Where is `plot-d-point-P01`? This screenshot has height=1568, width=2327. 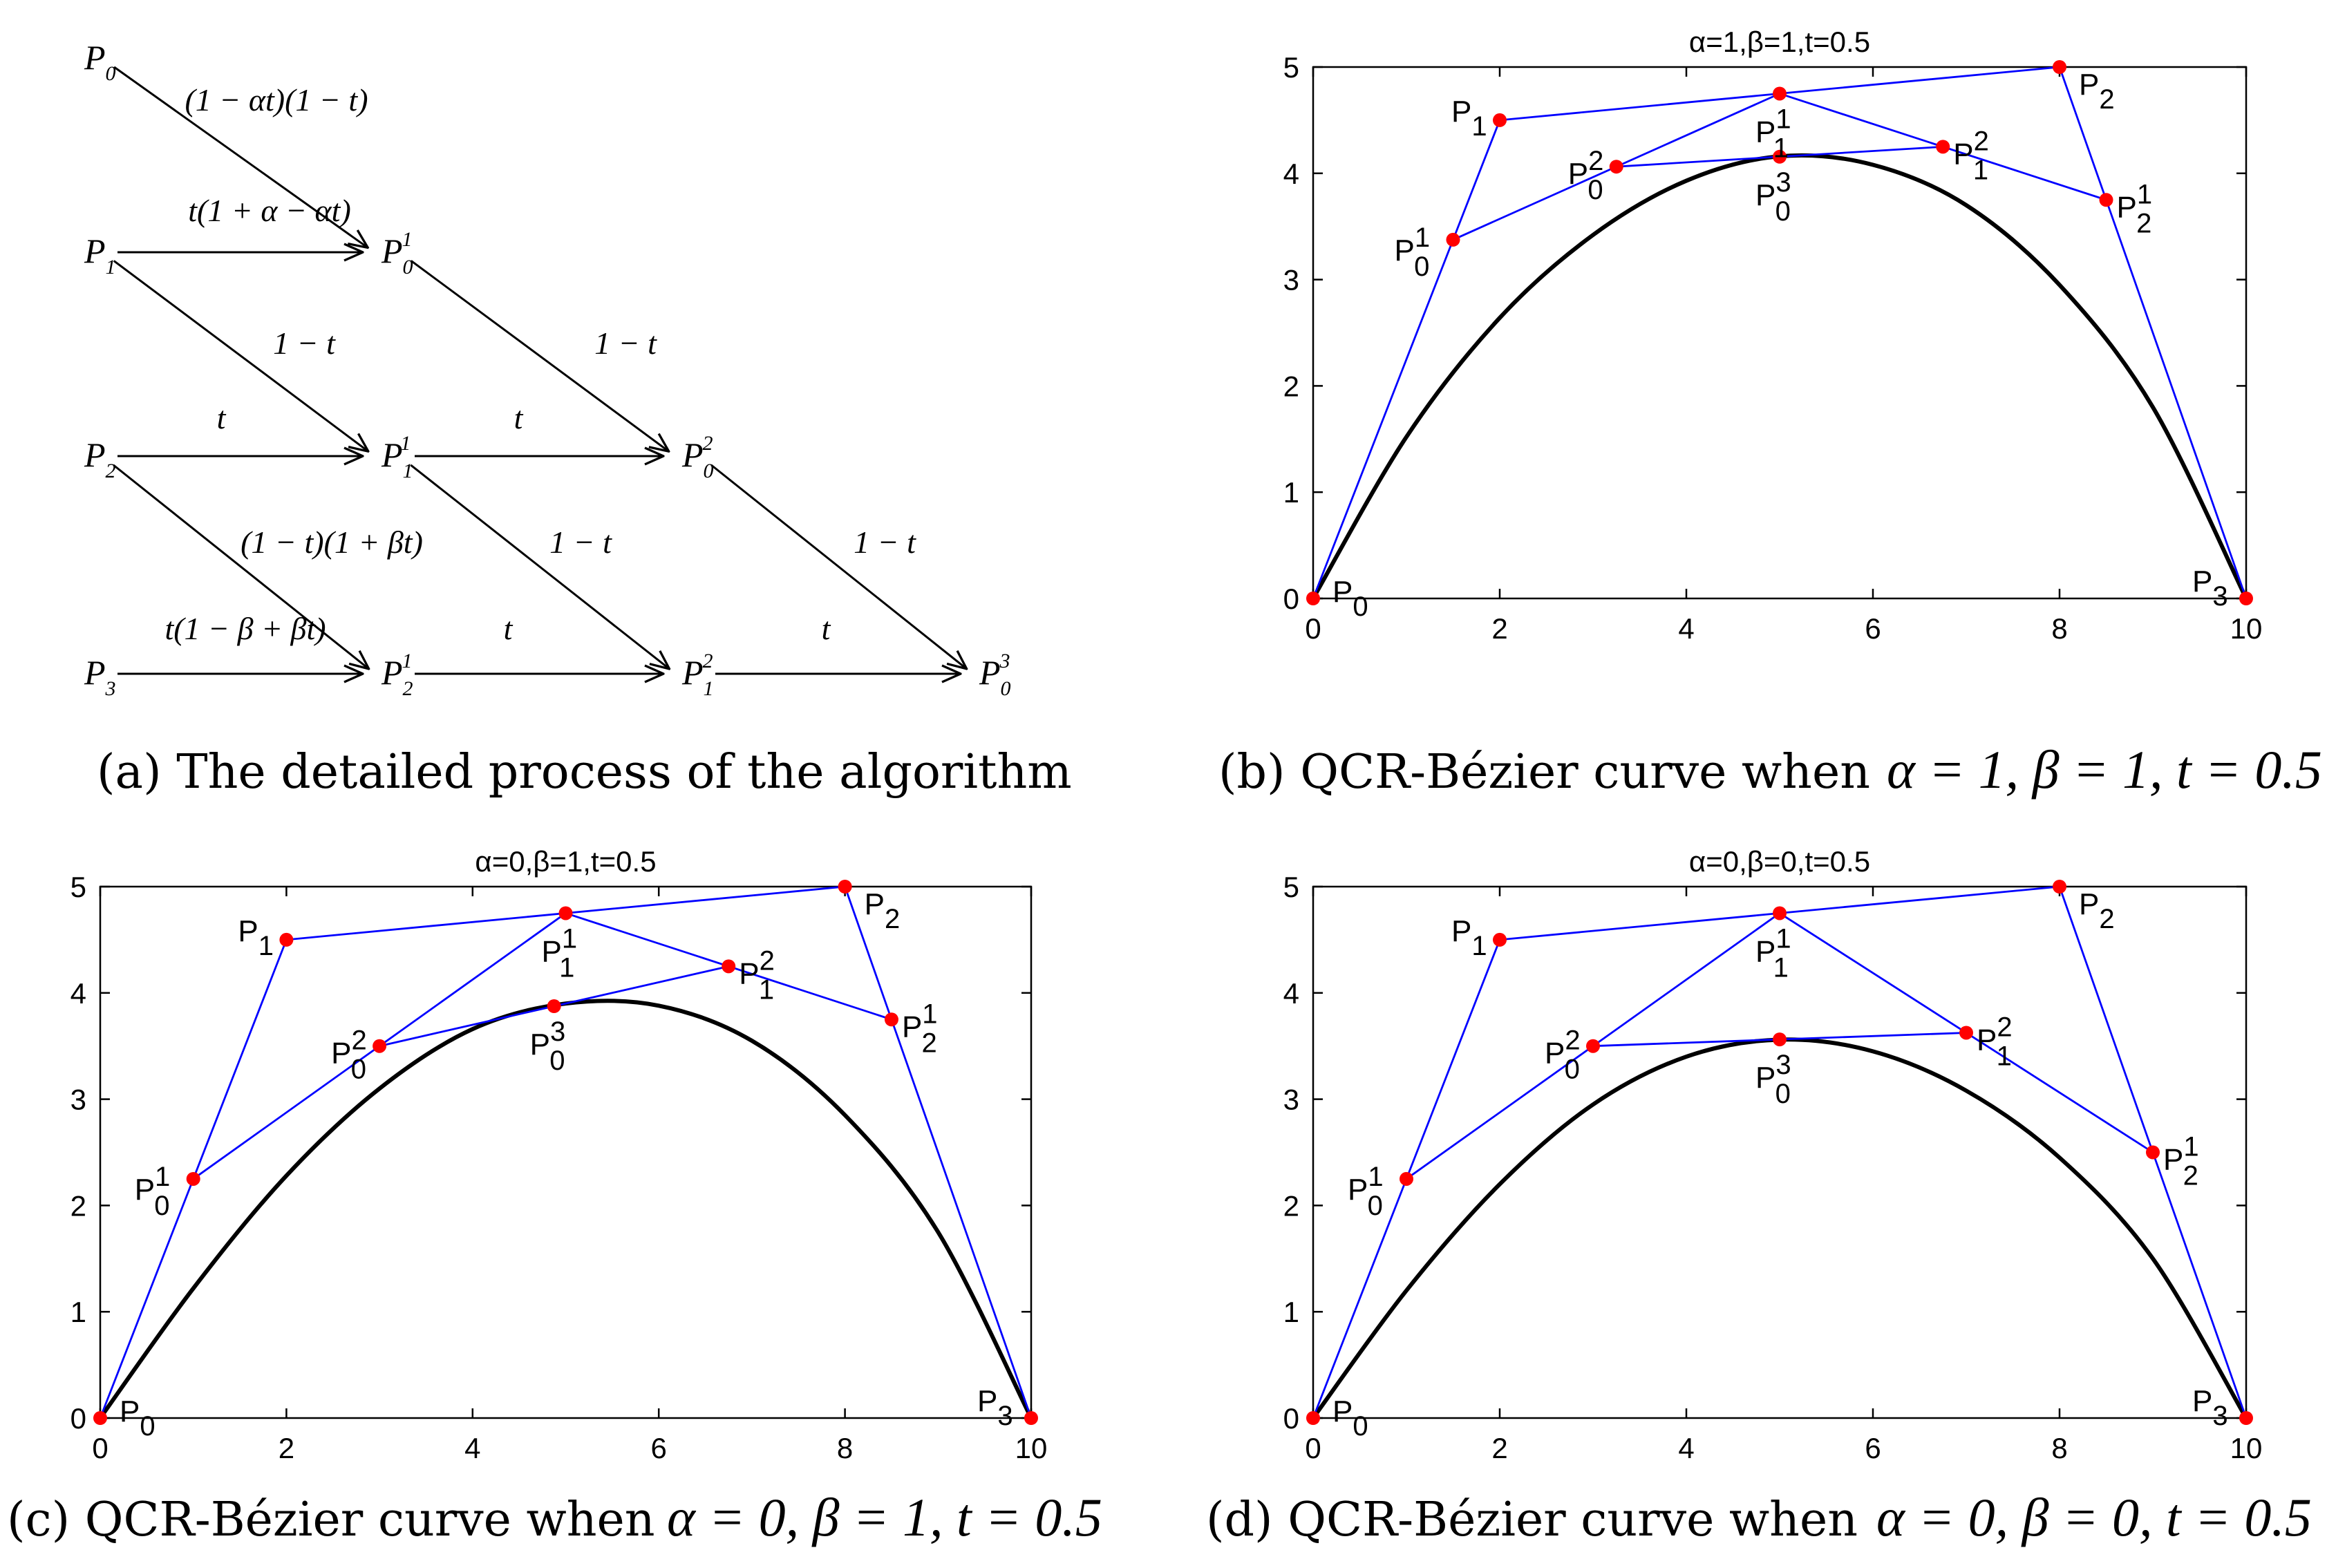
plot-d-point-P01 is located at coordinates (1406, 1178).